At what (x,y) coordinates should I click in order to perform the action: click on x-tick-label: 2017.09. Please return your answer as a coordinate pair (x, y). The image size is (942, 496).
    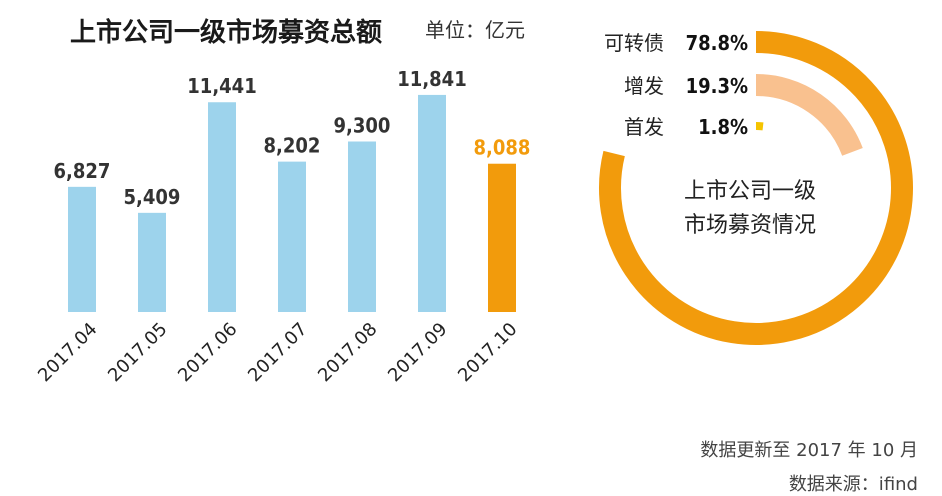
    Looking at the image, I should click on (417, 352).